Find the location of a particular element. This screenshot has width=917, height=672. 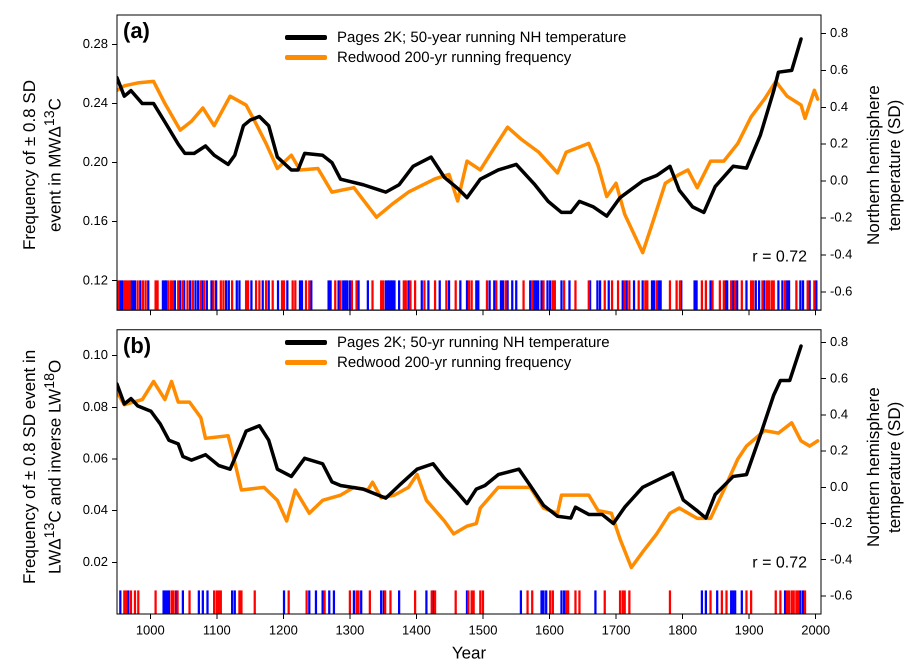

x-tick-label: 1700 is located at coordinates (616, 630).